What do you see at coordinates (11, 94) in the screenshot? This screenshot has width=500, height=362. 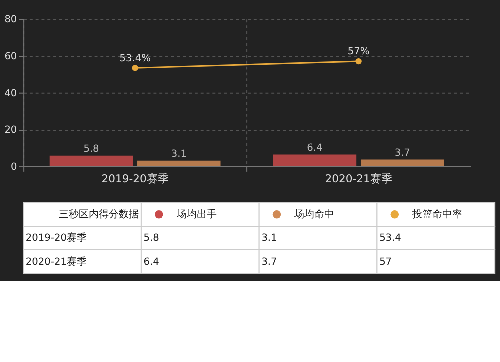 I see `y-tick-label: 40` at bounding box center [11, 94].